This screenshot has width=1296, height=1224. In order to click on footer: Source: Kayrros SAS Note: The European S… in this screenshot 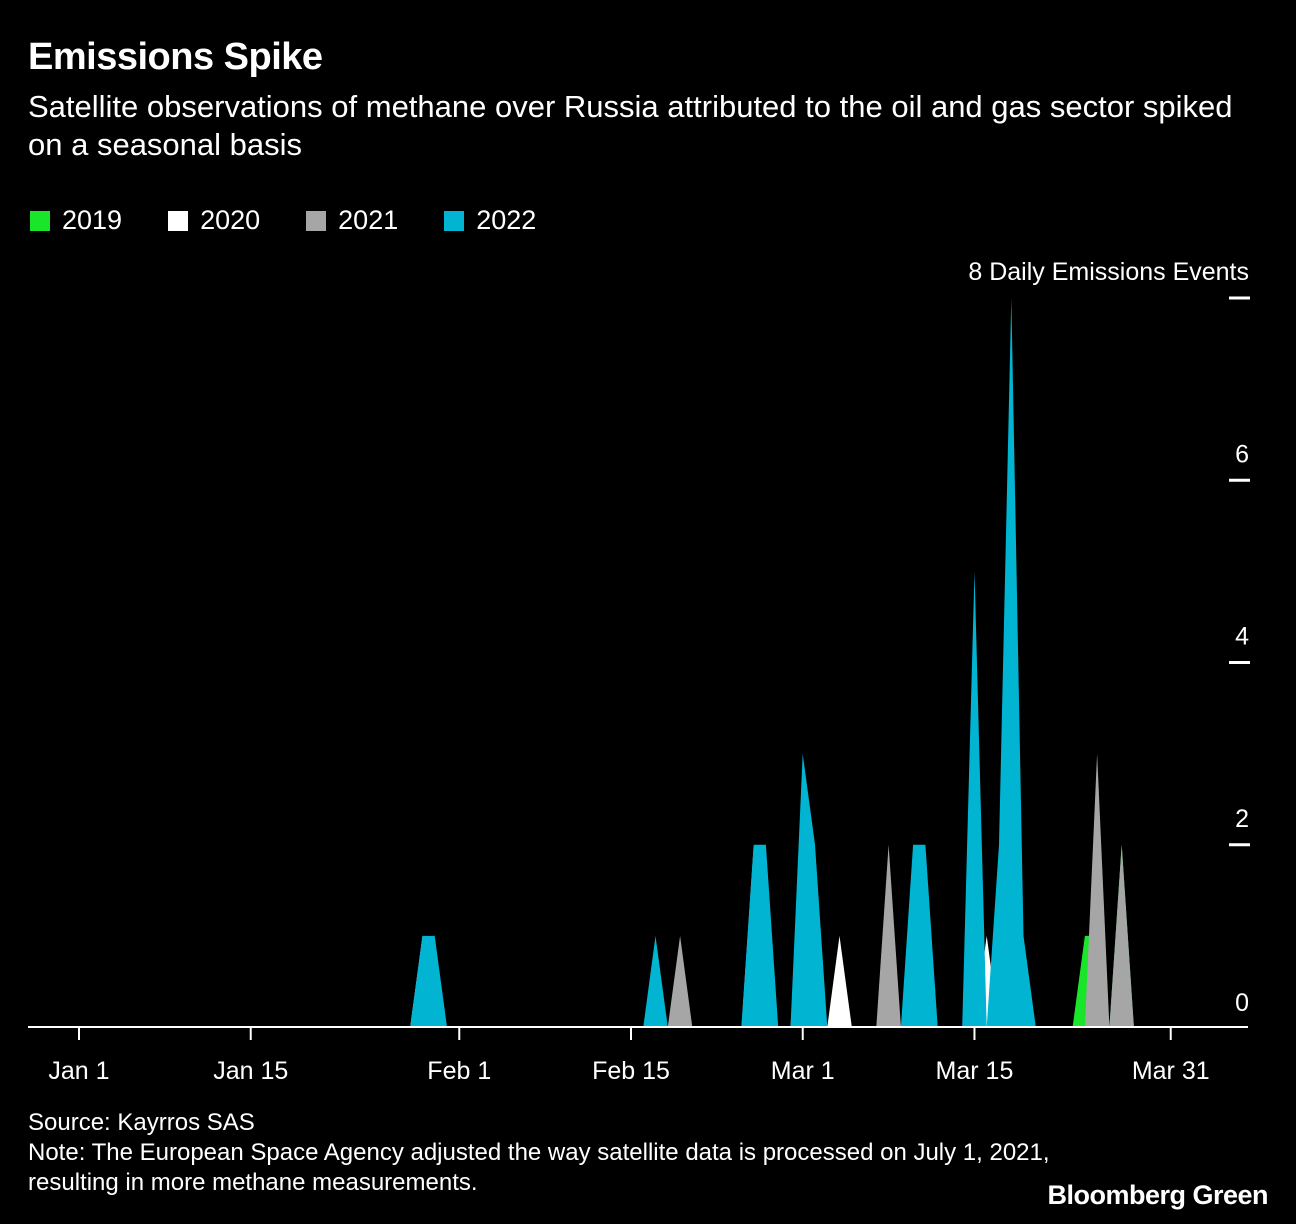, I will do `click(539, 1153)`.